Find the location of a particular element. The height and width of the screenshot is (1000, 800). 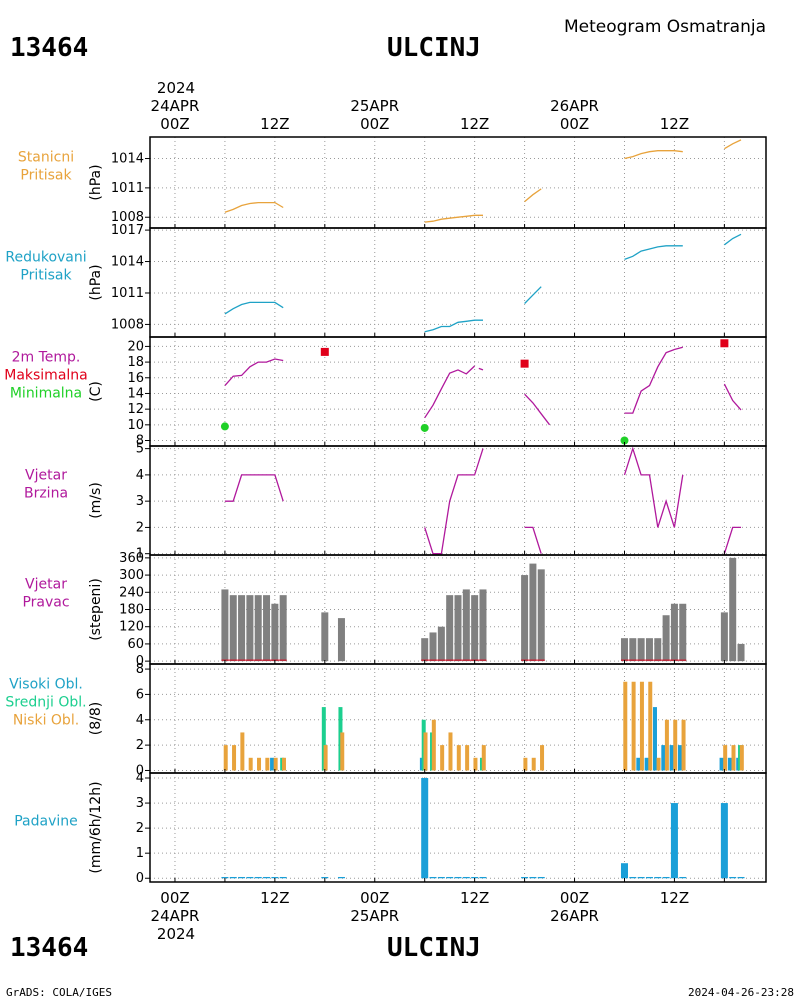

station-id-bottom: 13464 is located at coordinates (49, 948).